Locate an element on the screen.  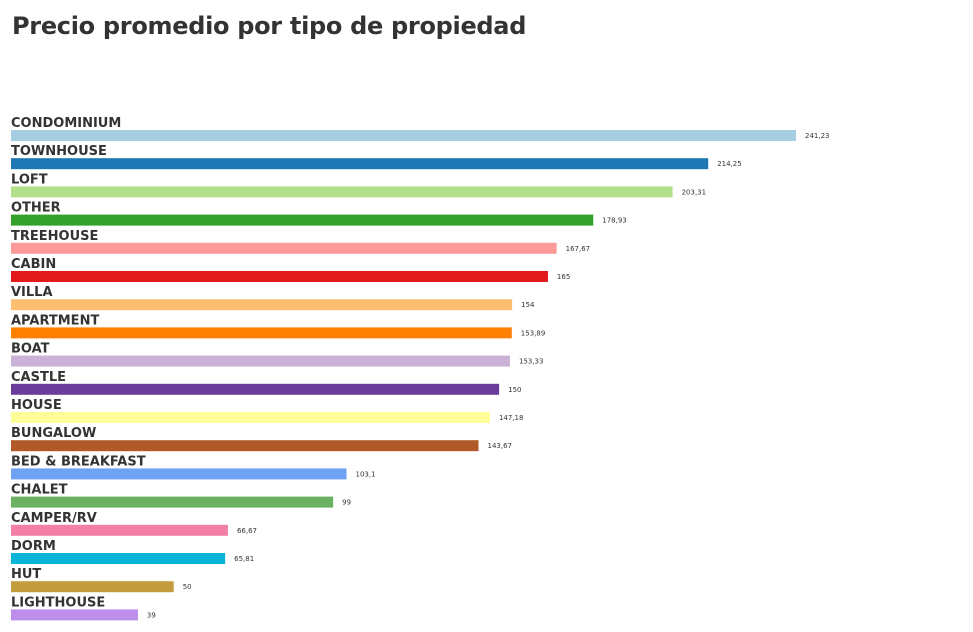
value-label: 165 is located at coordinates (563, 277).